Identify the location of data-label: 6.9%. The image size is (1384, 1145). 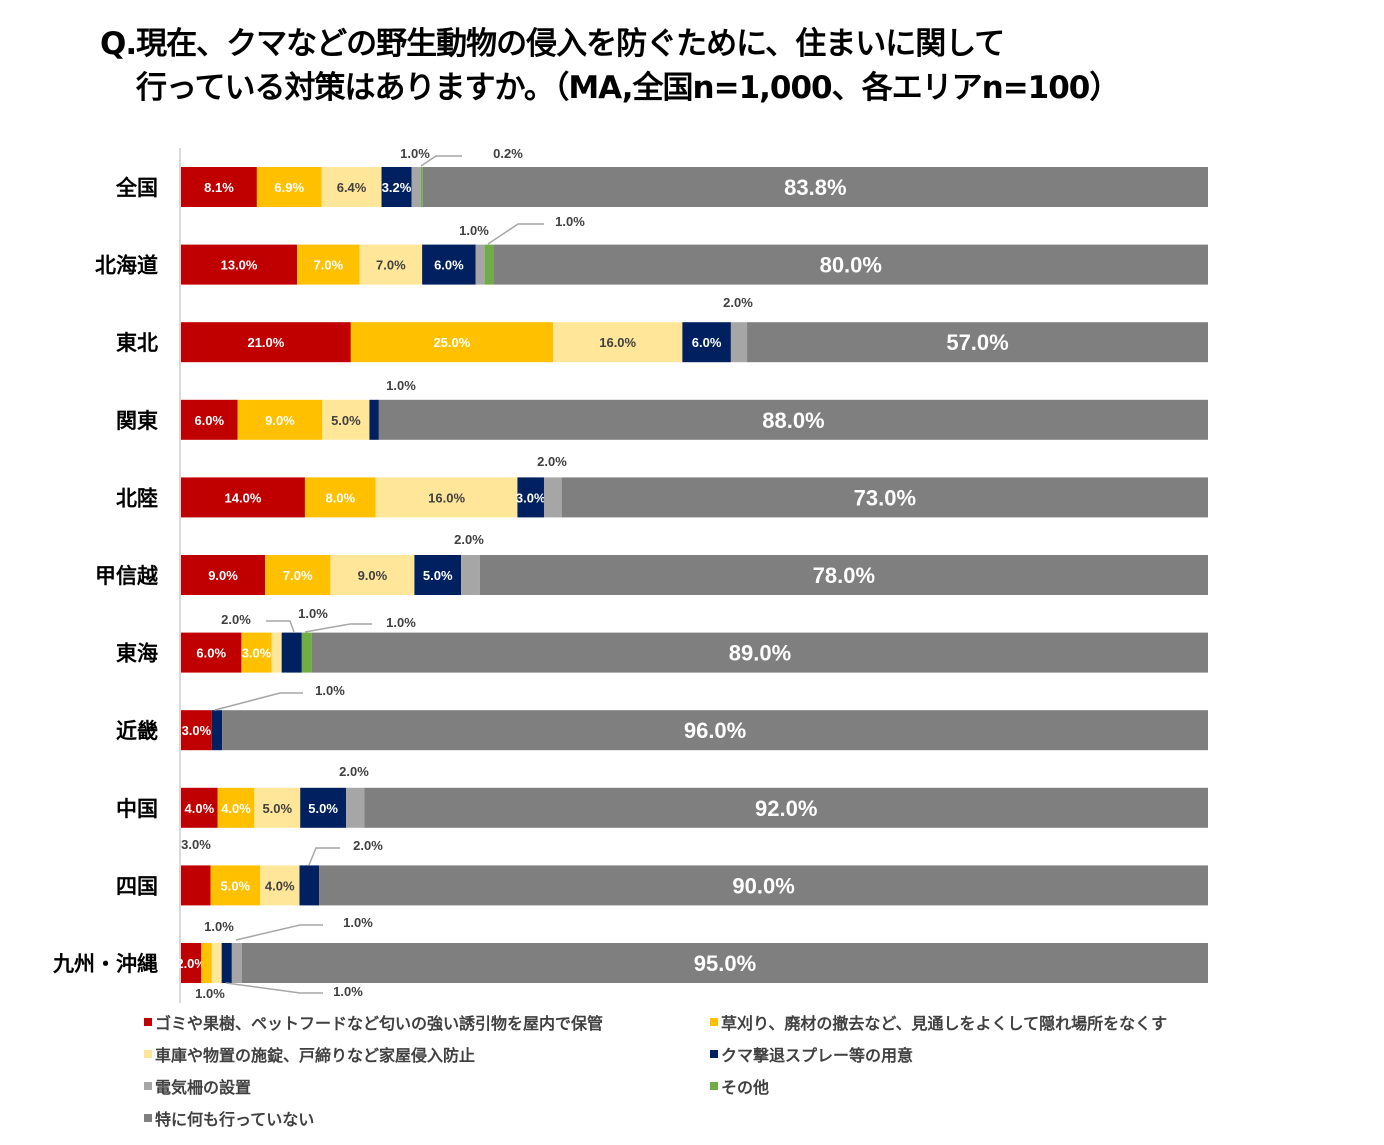
(289, 187).